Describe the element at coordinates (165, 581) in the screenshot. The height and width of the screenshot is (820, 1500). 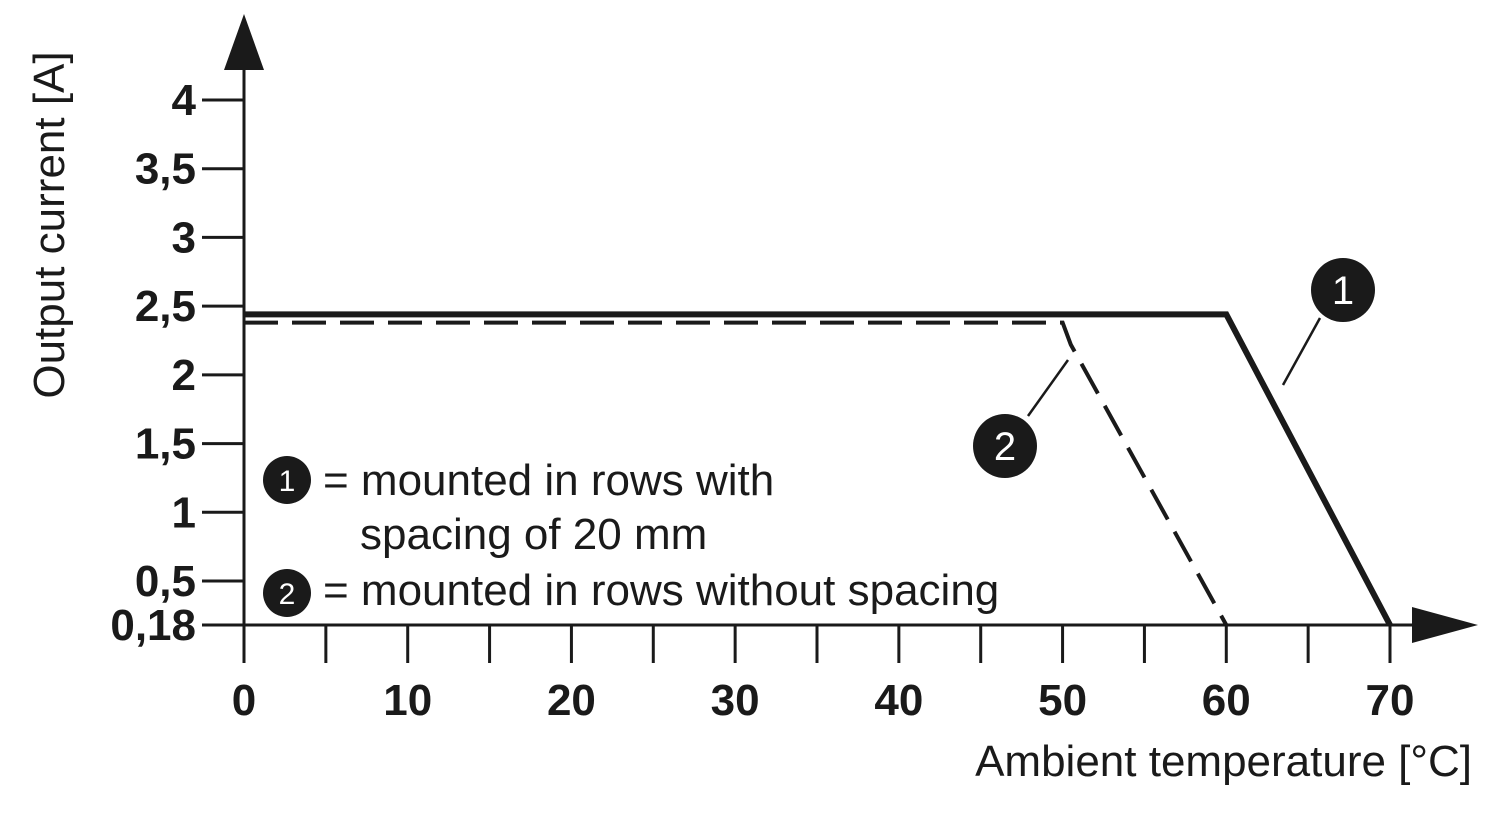
I see `y-tick-label: 0,5` at that location.